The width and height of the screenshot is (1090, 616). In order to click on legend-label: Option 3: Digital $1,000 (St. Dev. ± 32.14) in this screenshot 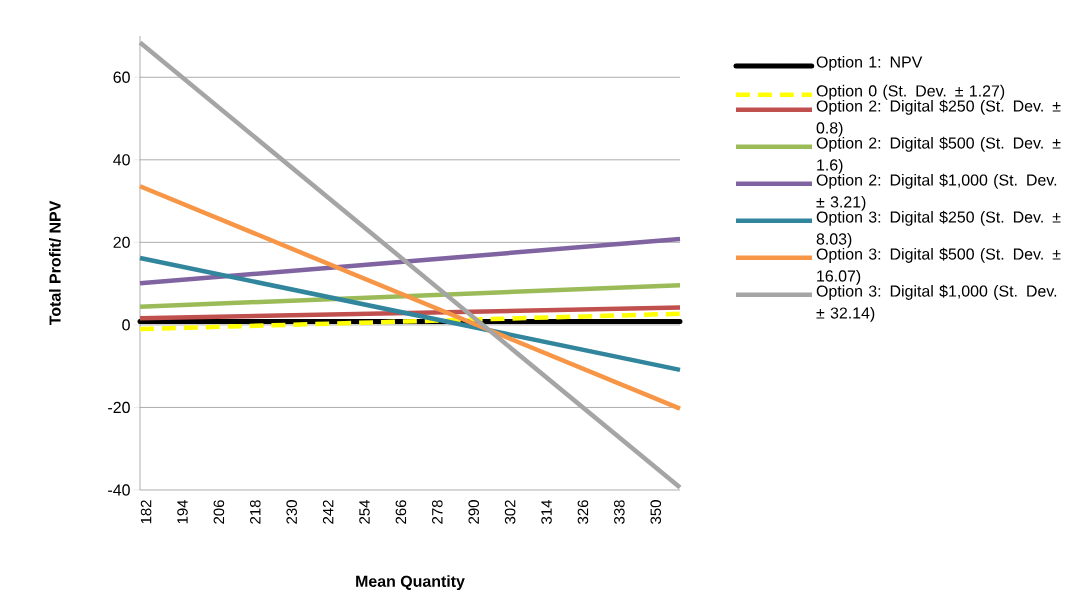, I will do `click(936, 303)`.